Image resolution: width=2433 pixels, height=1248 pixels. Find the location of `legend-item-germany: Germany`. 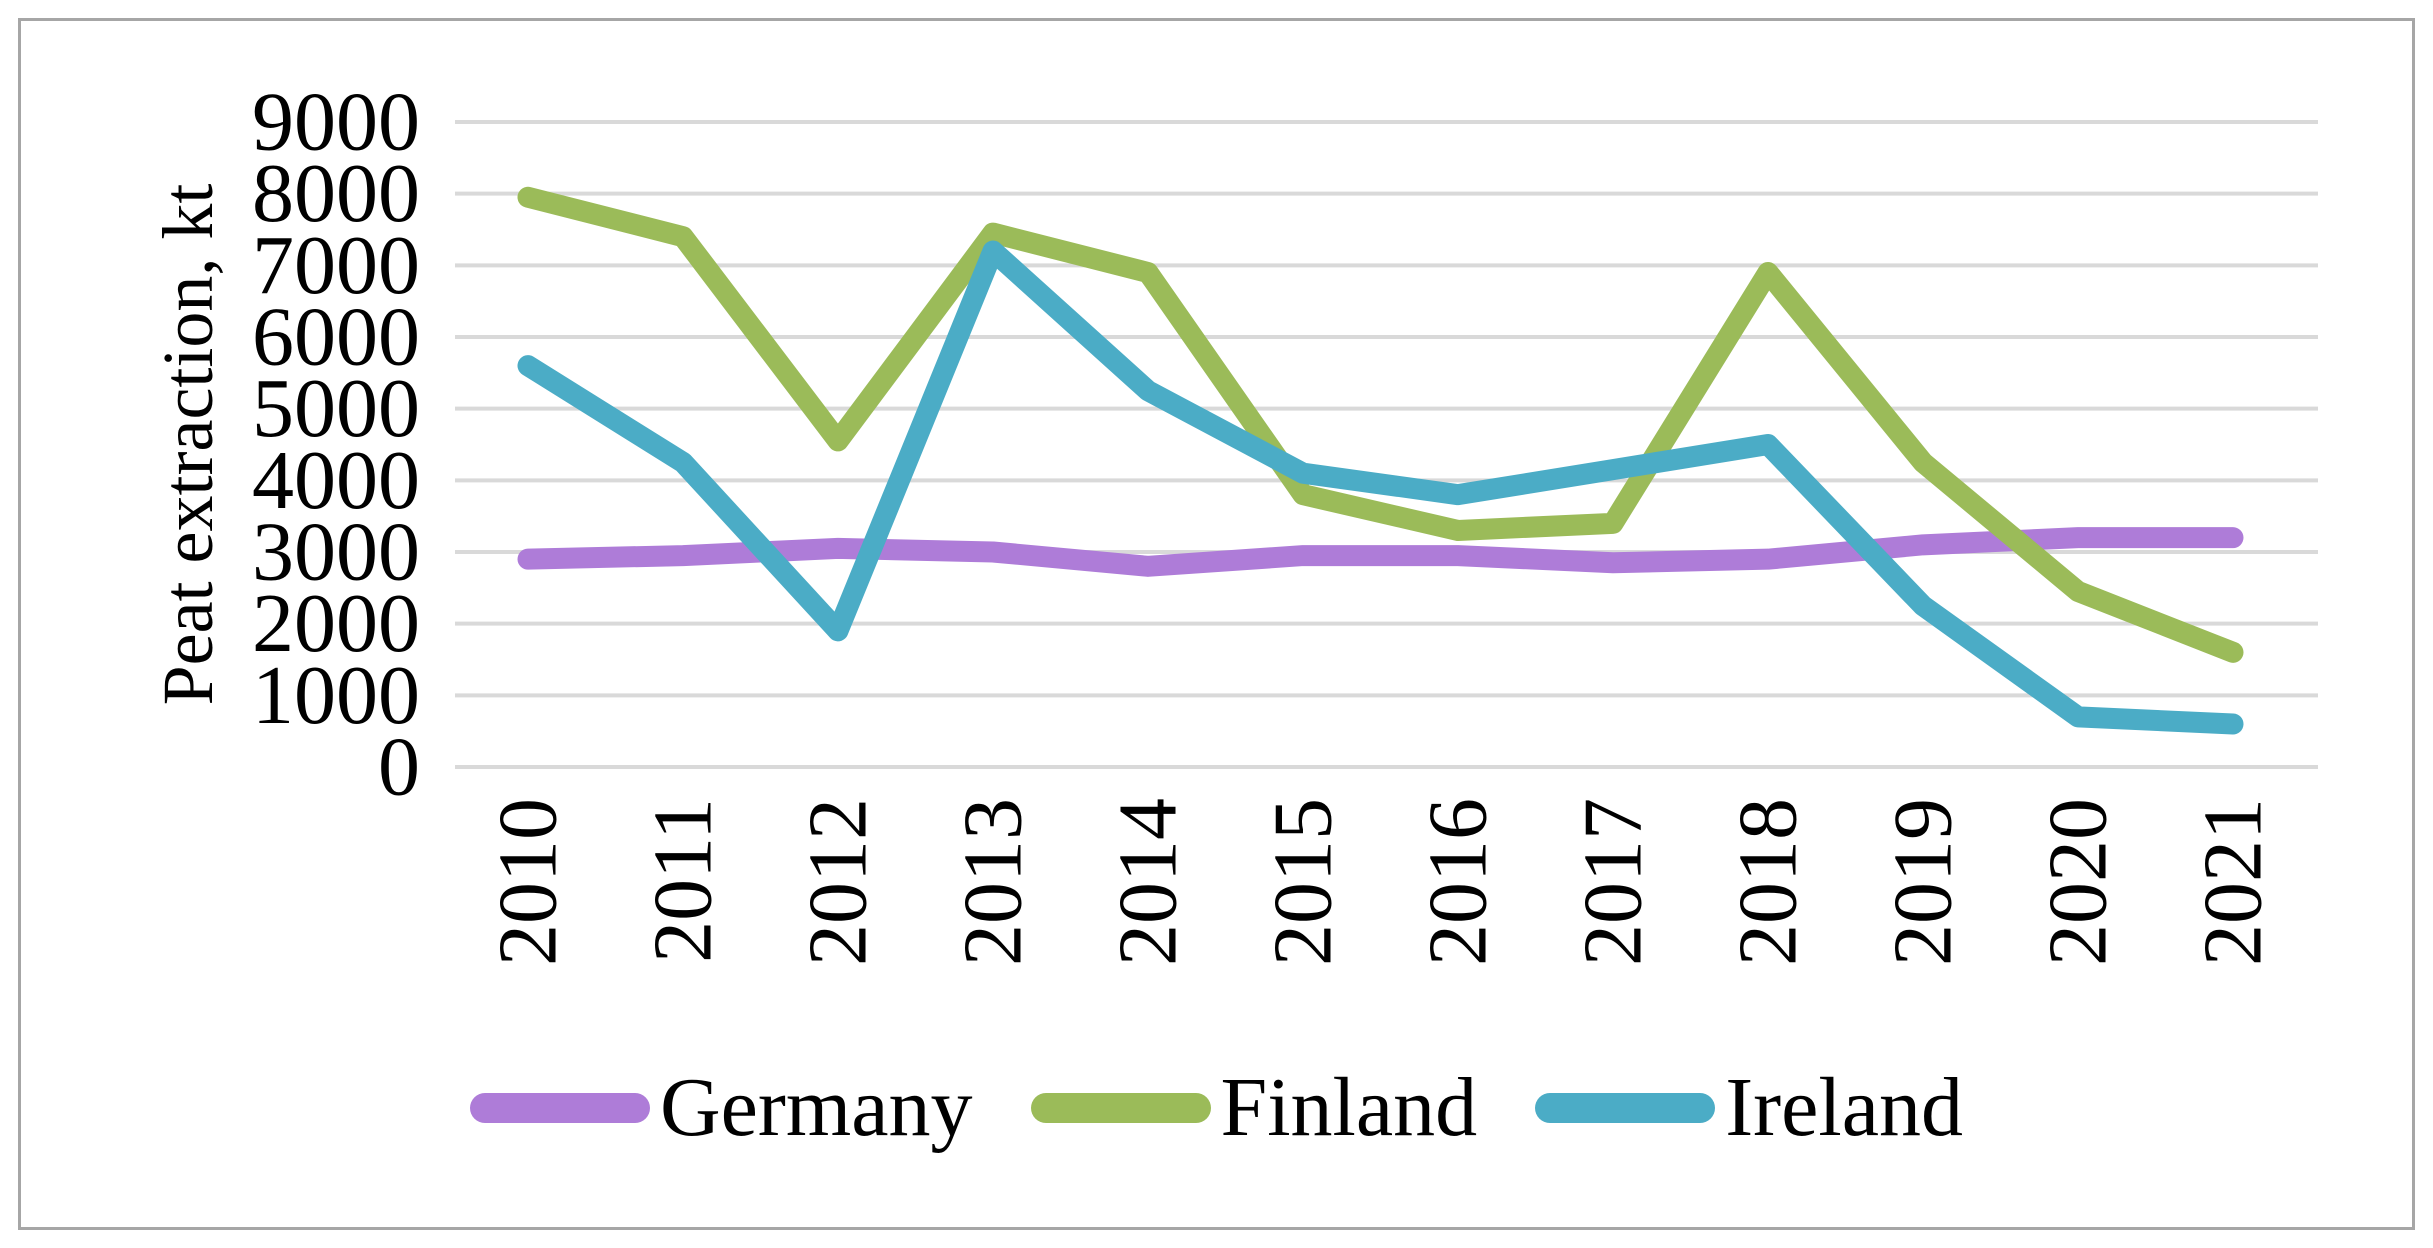

legend-item-germany: Germany is located at coordinates (721, 1107).